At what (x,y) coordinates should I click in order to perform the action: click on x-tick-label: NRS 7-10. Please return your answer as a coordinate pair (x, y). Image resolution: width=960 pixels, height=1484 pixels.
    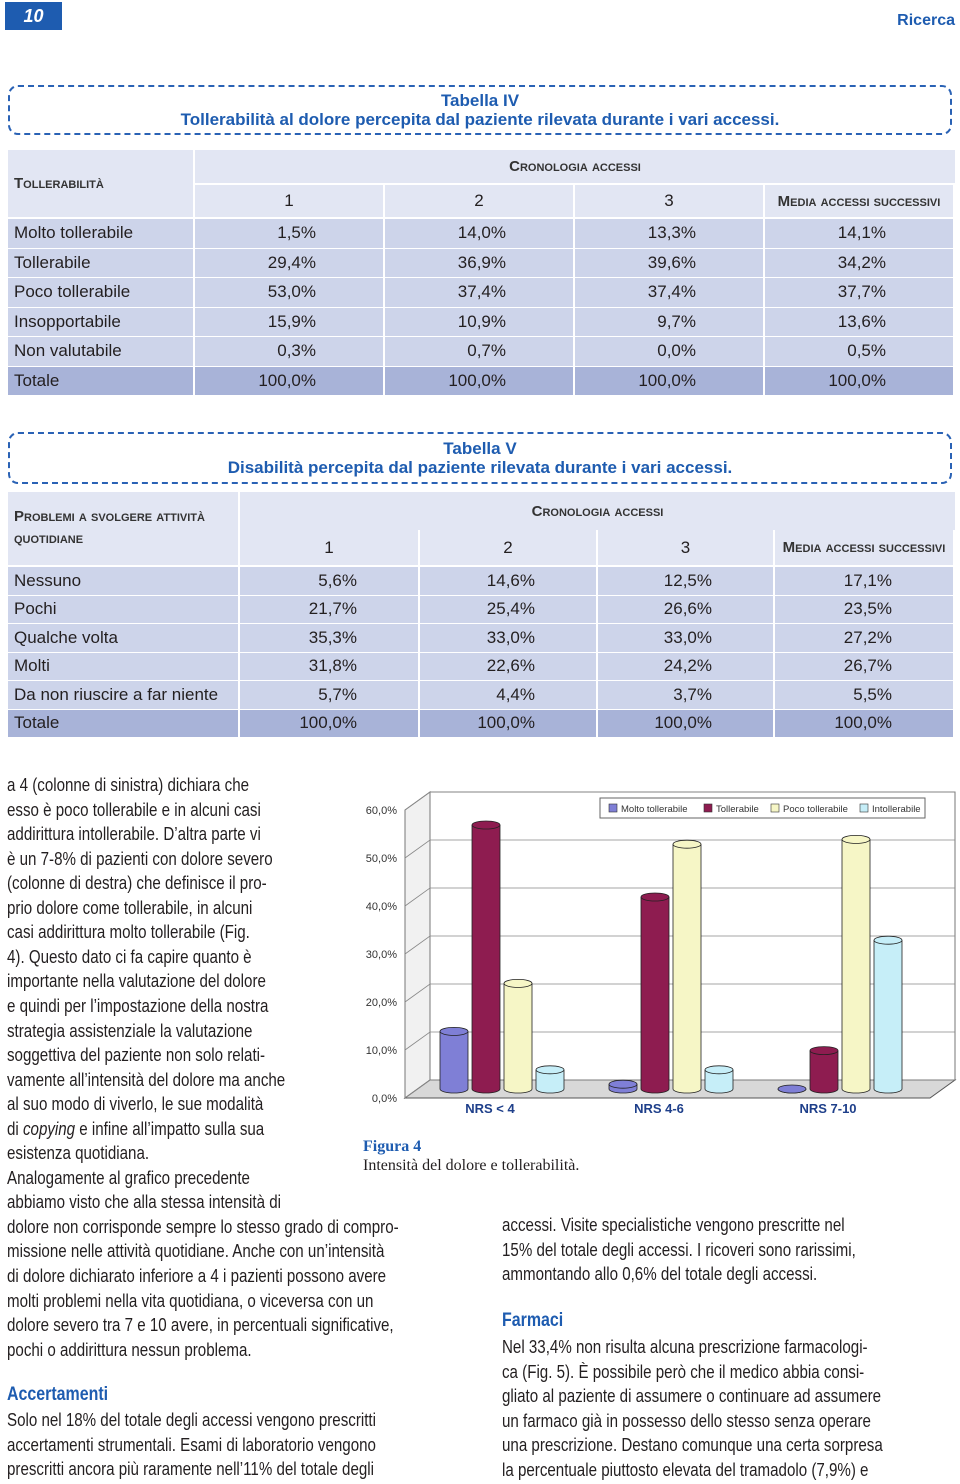
    Looking at the image, I should click on (827, 1108).